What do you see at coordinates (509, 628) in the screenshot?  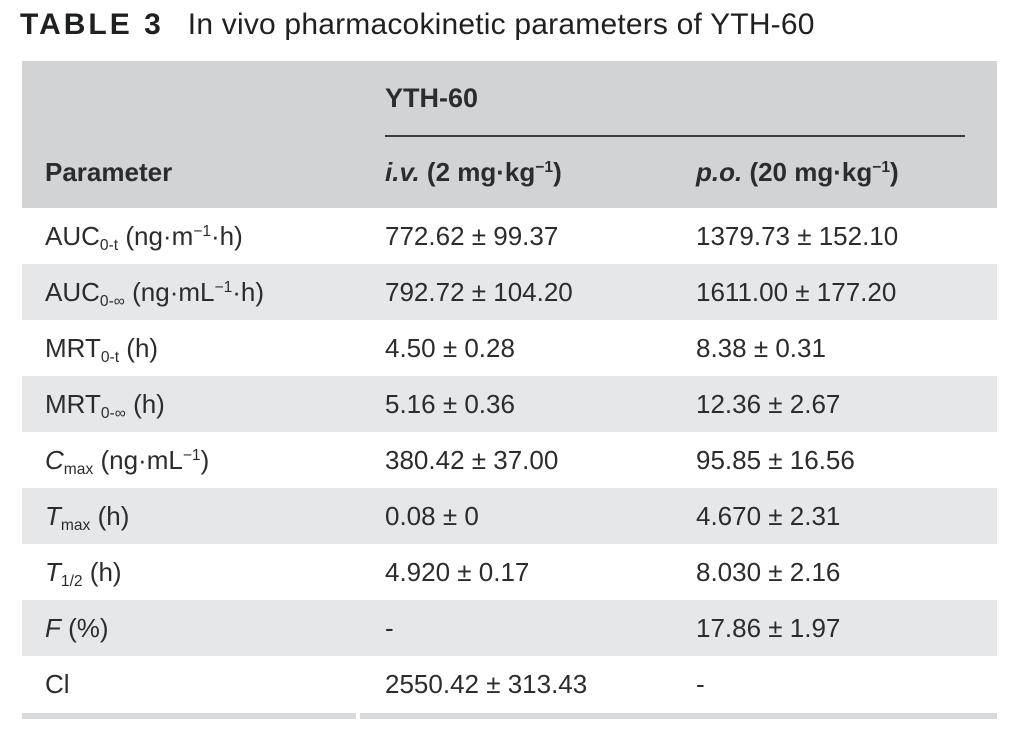 I see `table-row: F (%) - 17.86 ± 1.97` at bounding box center [509, 628].